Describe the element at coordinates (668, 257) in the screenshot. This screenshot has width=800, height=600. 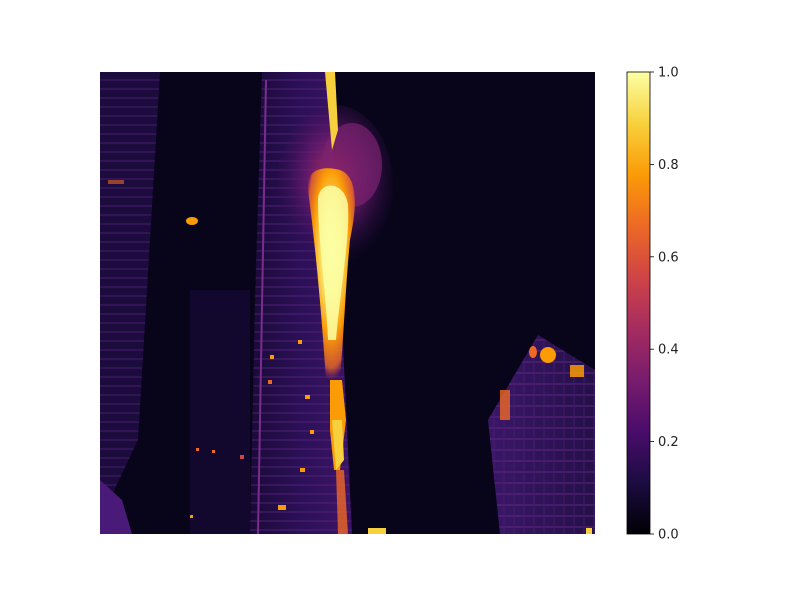
I see `colorbar-tick-label: 0.6` at that location.